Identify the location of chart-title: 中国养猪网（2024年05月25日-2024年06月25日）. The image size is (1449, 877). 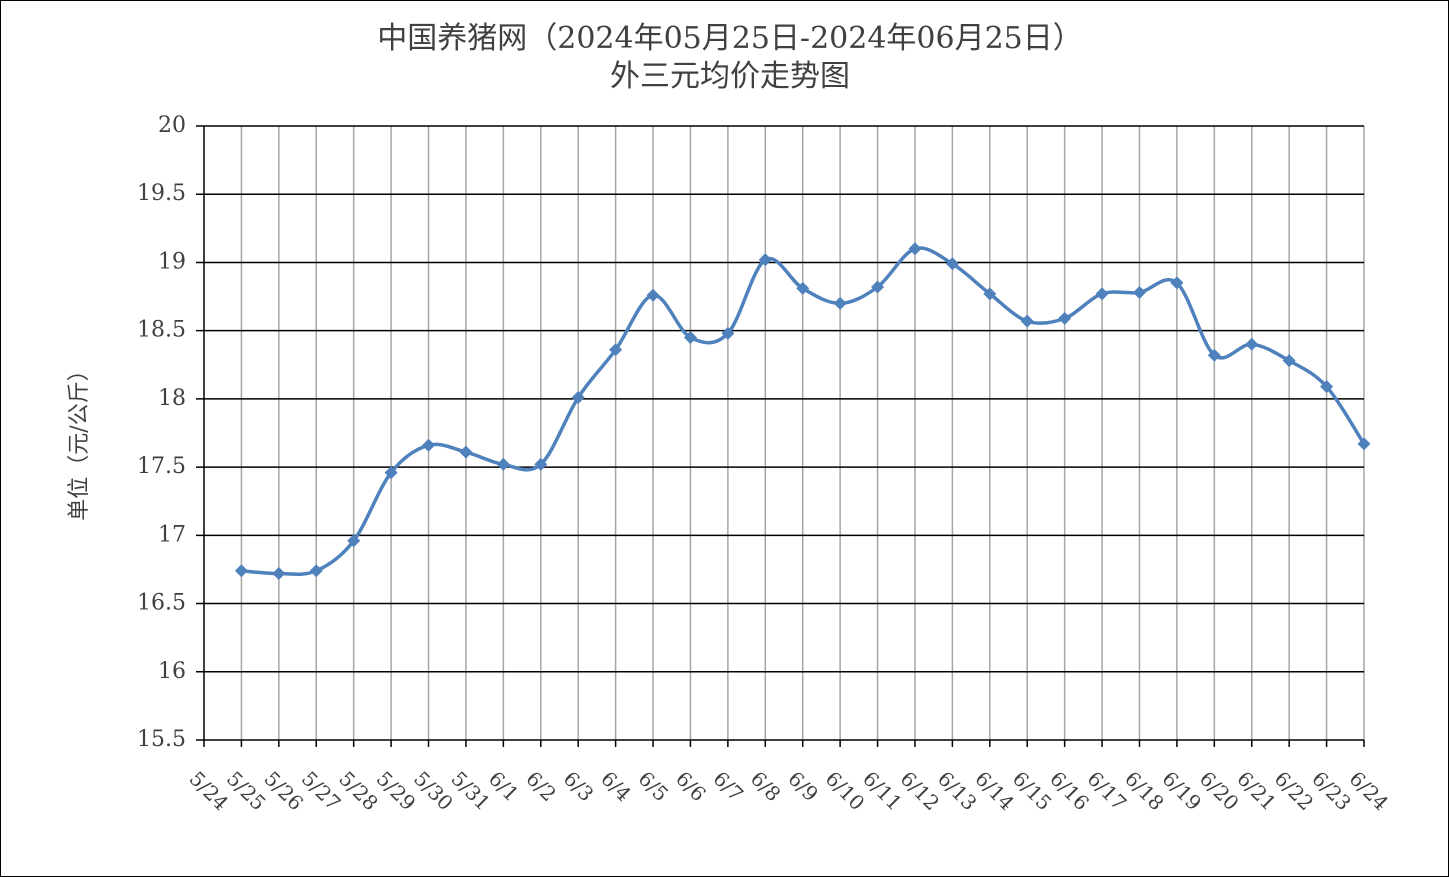
(730, 38).